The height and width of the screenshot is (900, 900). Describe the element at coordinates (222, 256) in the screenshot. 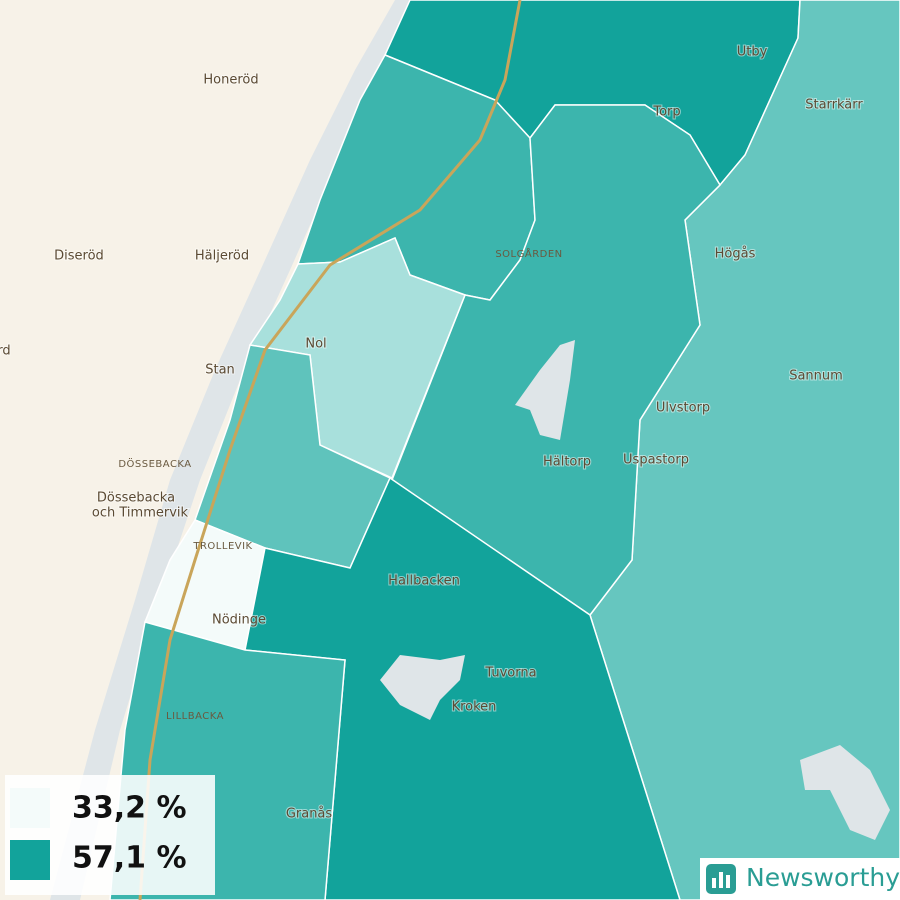

I see `place-label: Häljeröd` at that location.